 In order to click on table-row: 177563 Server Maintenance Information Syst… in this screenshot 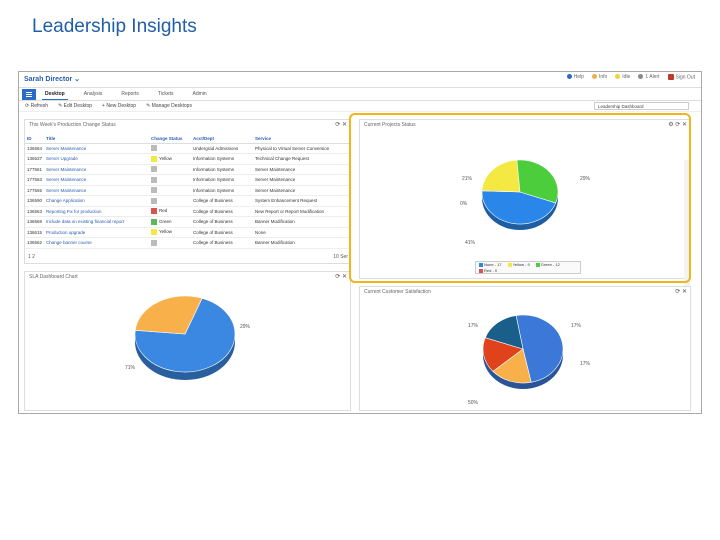, I will do `click(187, 180)`.